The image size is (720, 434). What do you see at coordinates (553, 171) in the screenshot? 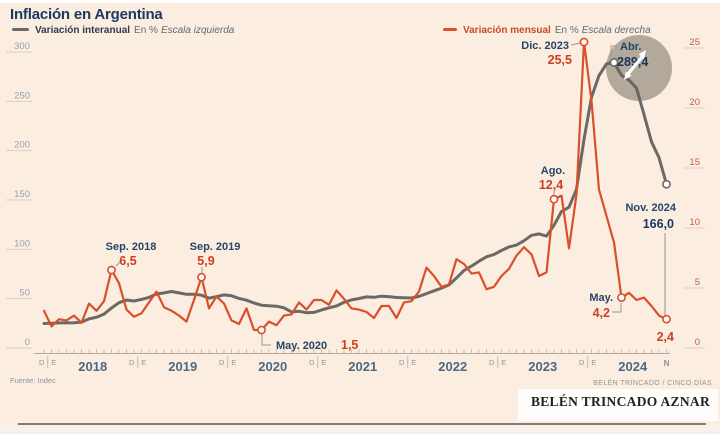
I see `label-ago-2023: Ago.` at bounding box center [553, 171].